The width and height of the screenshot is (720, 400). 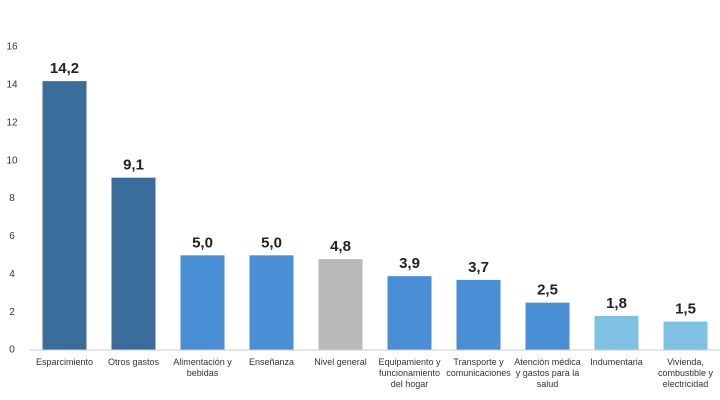 I want to click on value-label: 1,8, so click(x=616, y=303).